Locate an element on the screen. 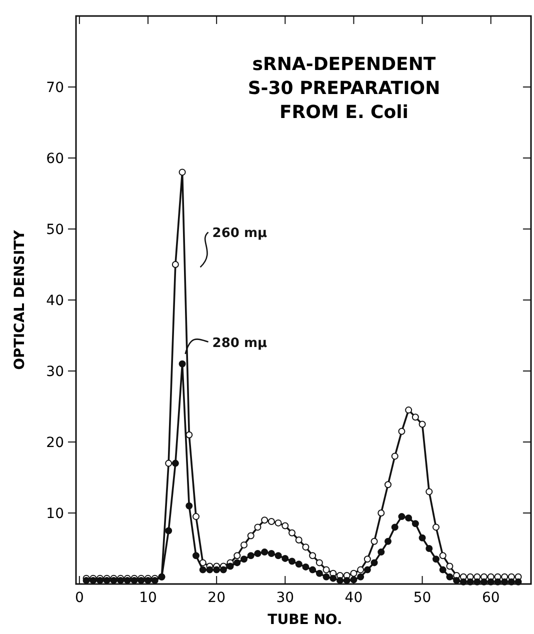 The height and width of the screenshot is (634, 534). y-tick-label: 60 is located at coordinates (55, 159).